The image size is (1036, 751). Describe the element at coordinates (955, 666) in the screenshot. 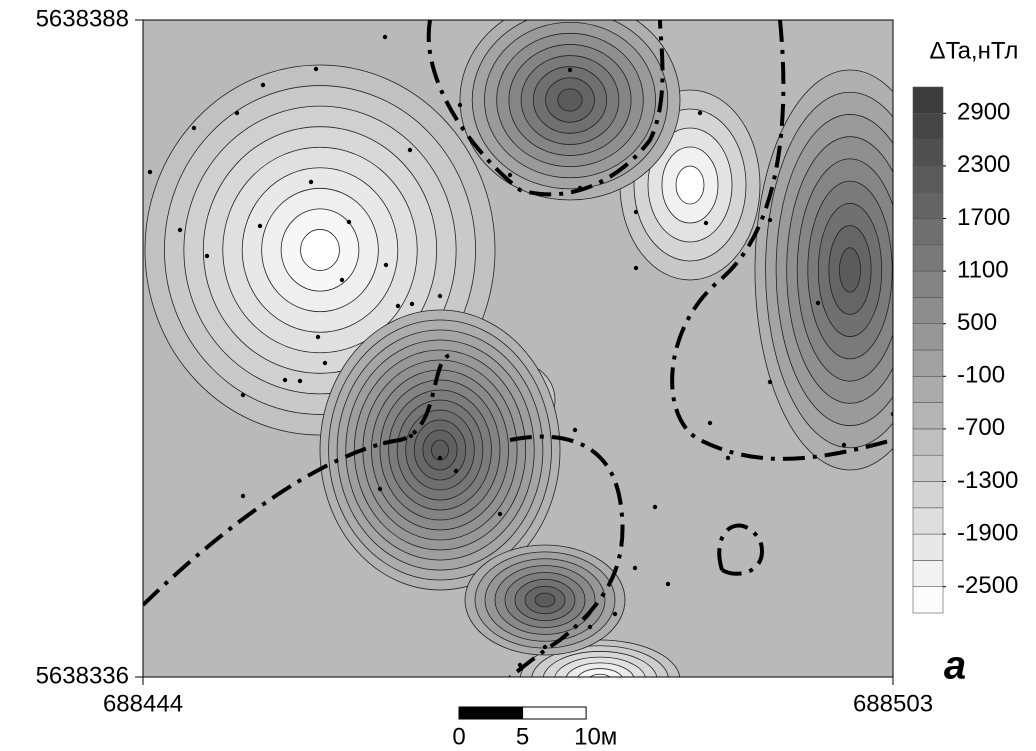

I see `panel-label: а` at that location.